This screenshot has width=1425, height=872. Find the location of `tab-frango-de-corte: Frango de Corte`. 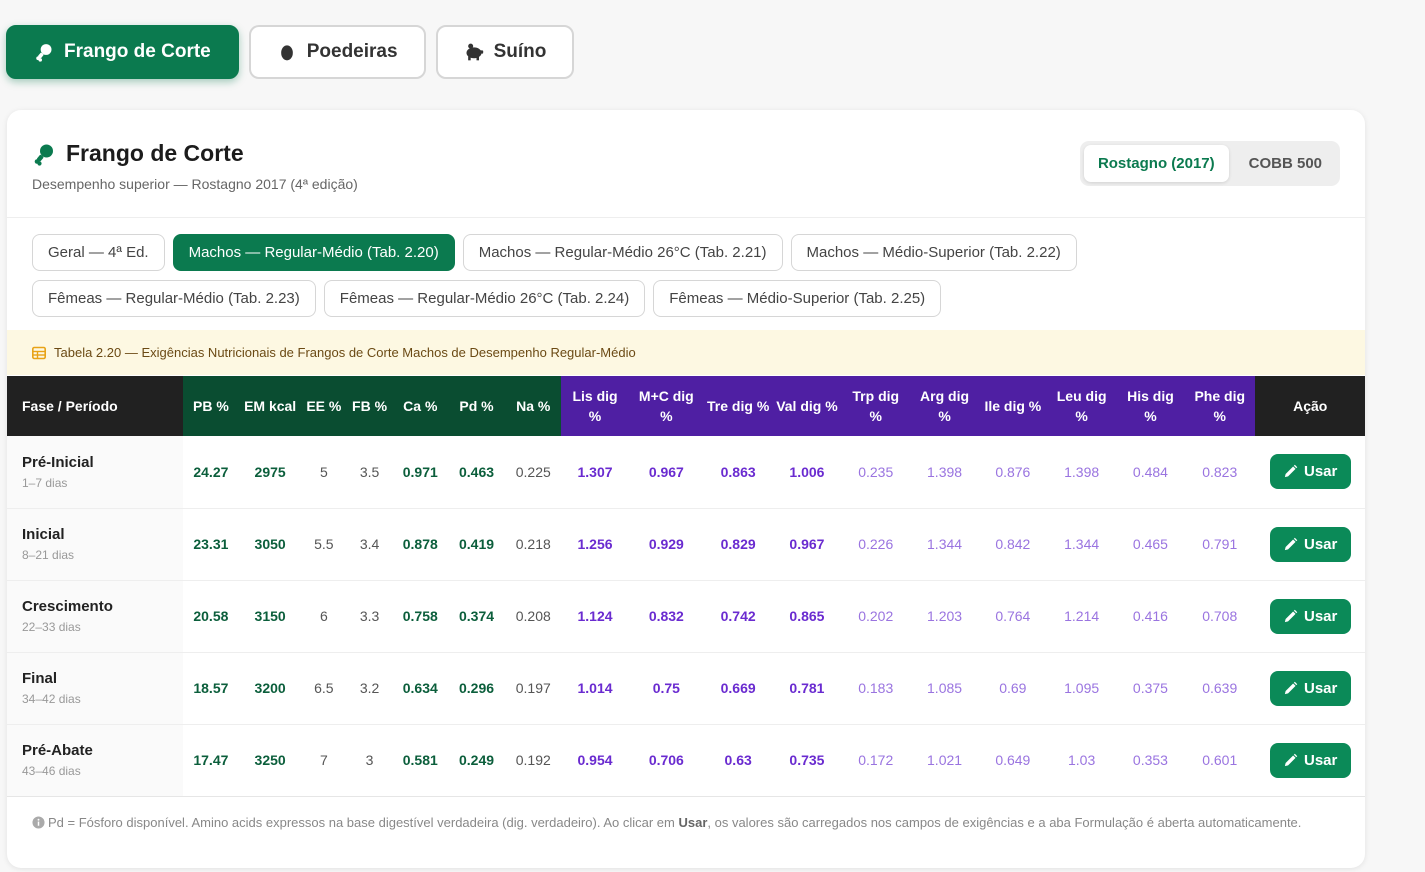

tab-frango-de-corte: Frango de Corte is located at coordinates (122, 52).